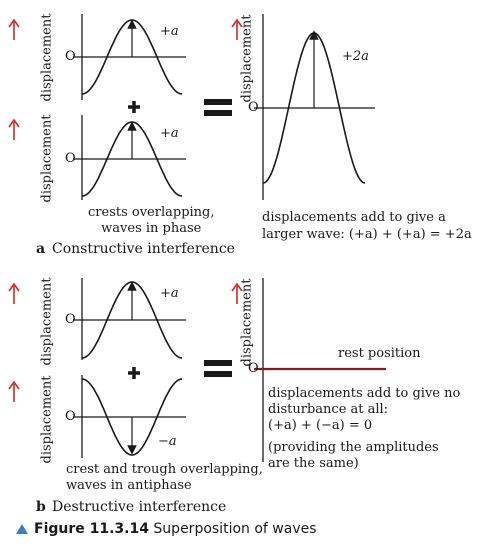  Describe the element at coordinates (218, 107) in the screenshot. I see `equals-sign-a` at that location.